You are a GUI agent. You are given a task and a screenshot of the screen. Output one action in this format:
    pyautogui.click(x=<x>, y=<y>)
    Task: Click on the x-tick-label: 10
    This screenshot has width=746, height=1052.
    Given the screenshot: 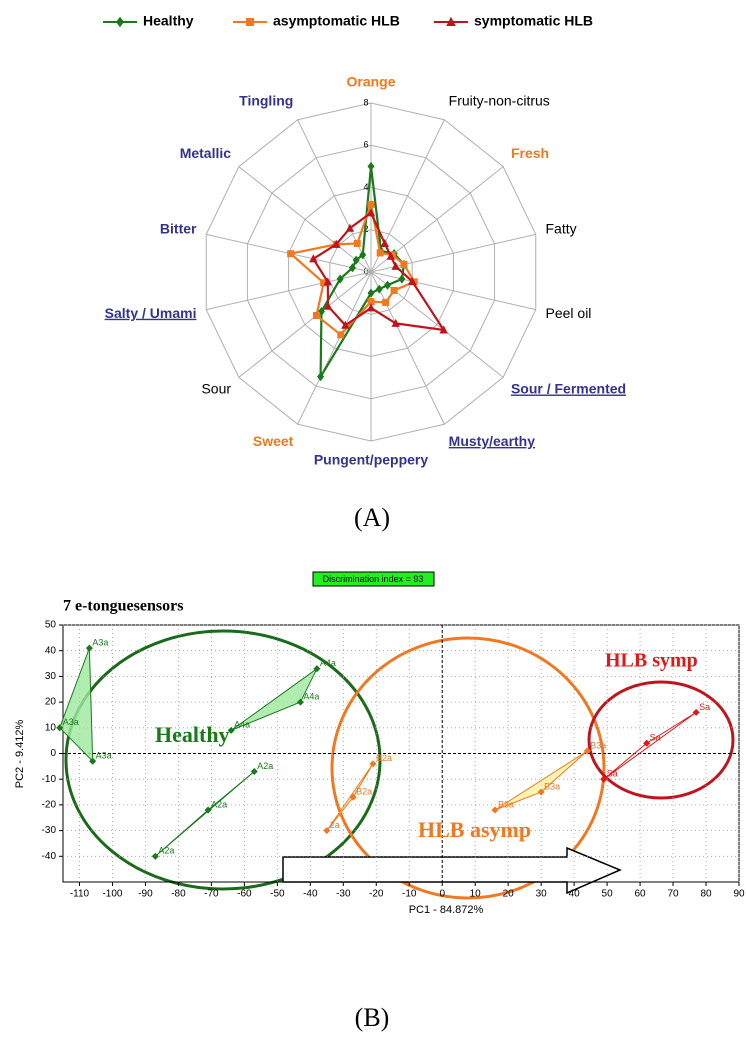 What is the action you would take?
    pyautogui.click(x=476, y=894)
    